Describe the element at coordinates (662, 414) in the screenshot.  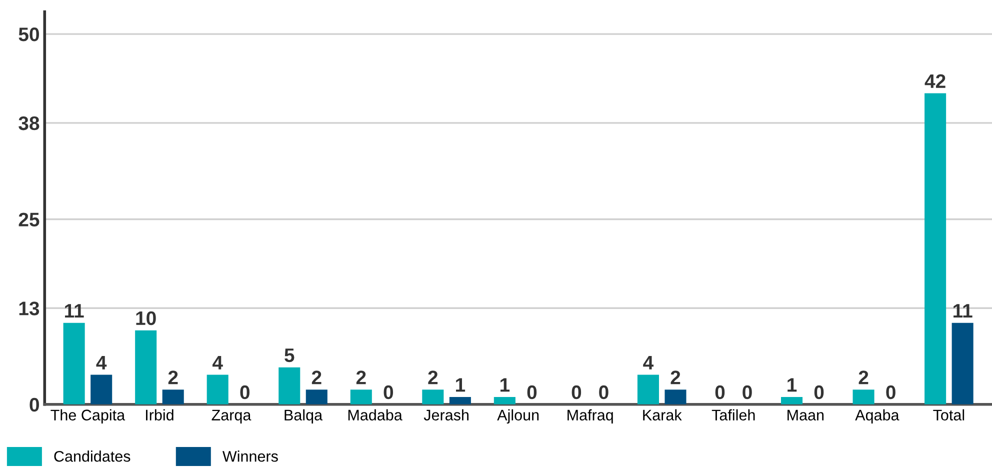
I see `x-tick-label: Karak` at that location.